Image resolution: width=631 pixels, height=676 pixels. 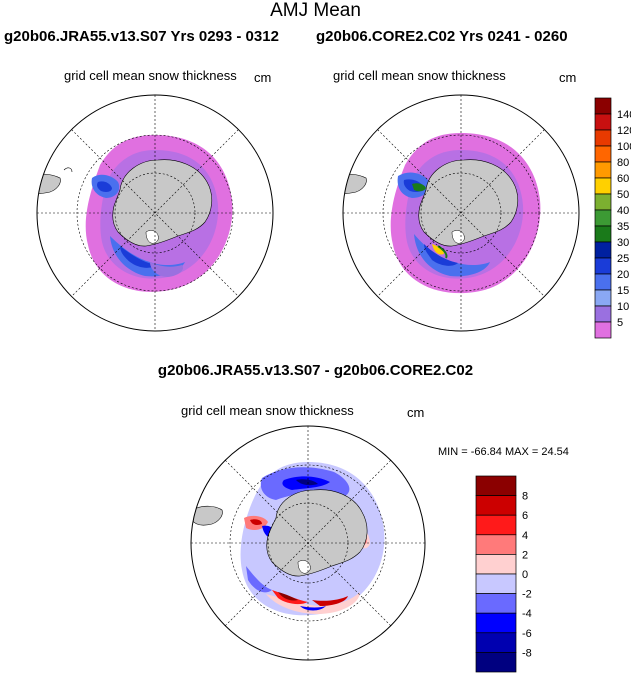 What do you see at coordinates (315, 10) in the screenshot?
I see `main-title: AMJ Mean` at bounding box center [315, 10].